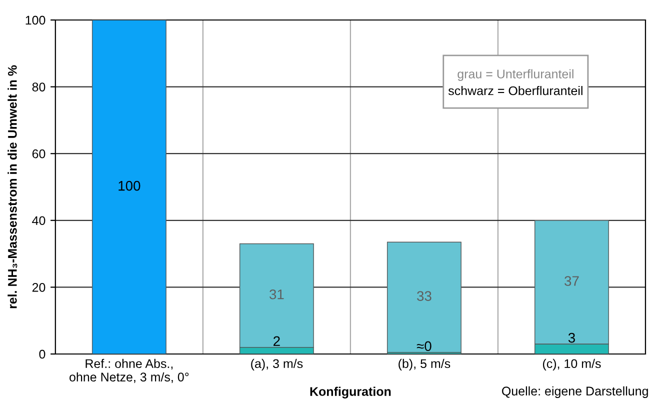 The width and height of the screenshot is (652, 400). What do you see at coordinates (277, 341) in the screenshot?
I see `data-label: 2` at bounding box center [277, 341].